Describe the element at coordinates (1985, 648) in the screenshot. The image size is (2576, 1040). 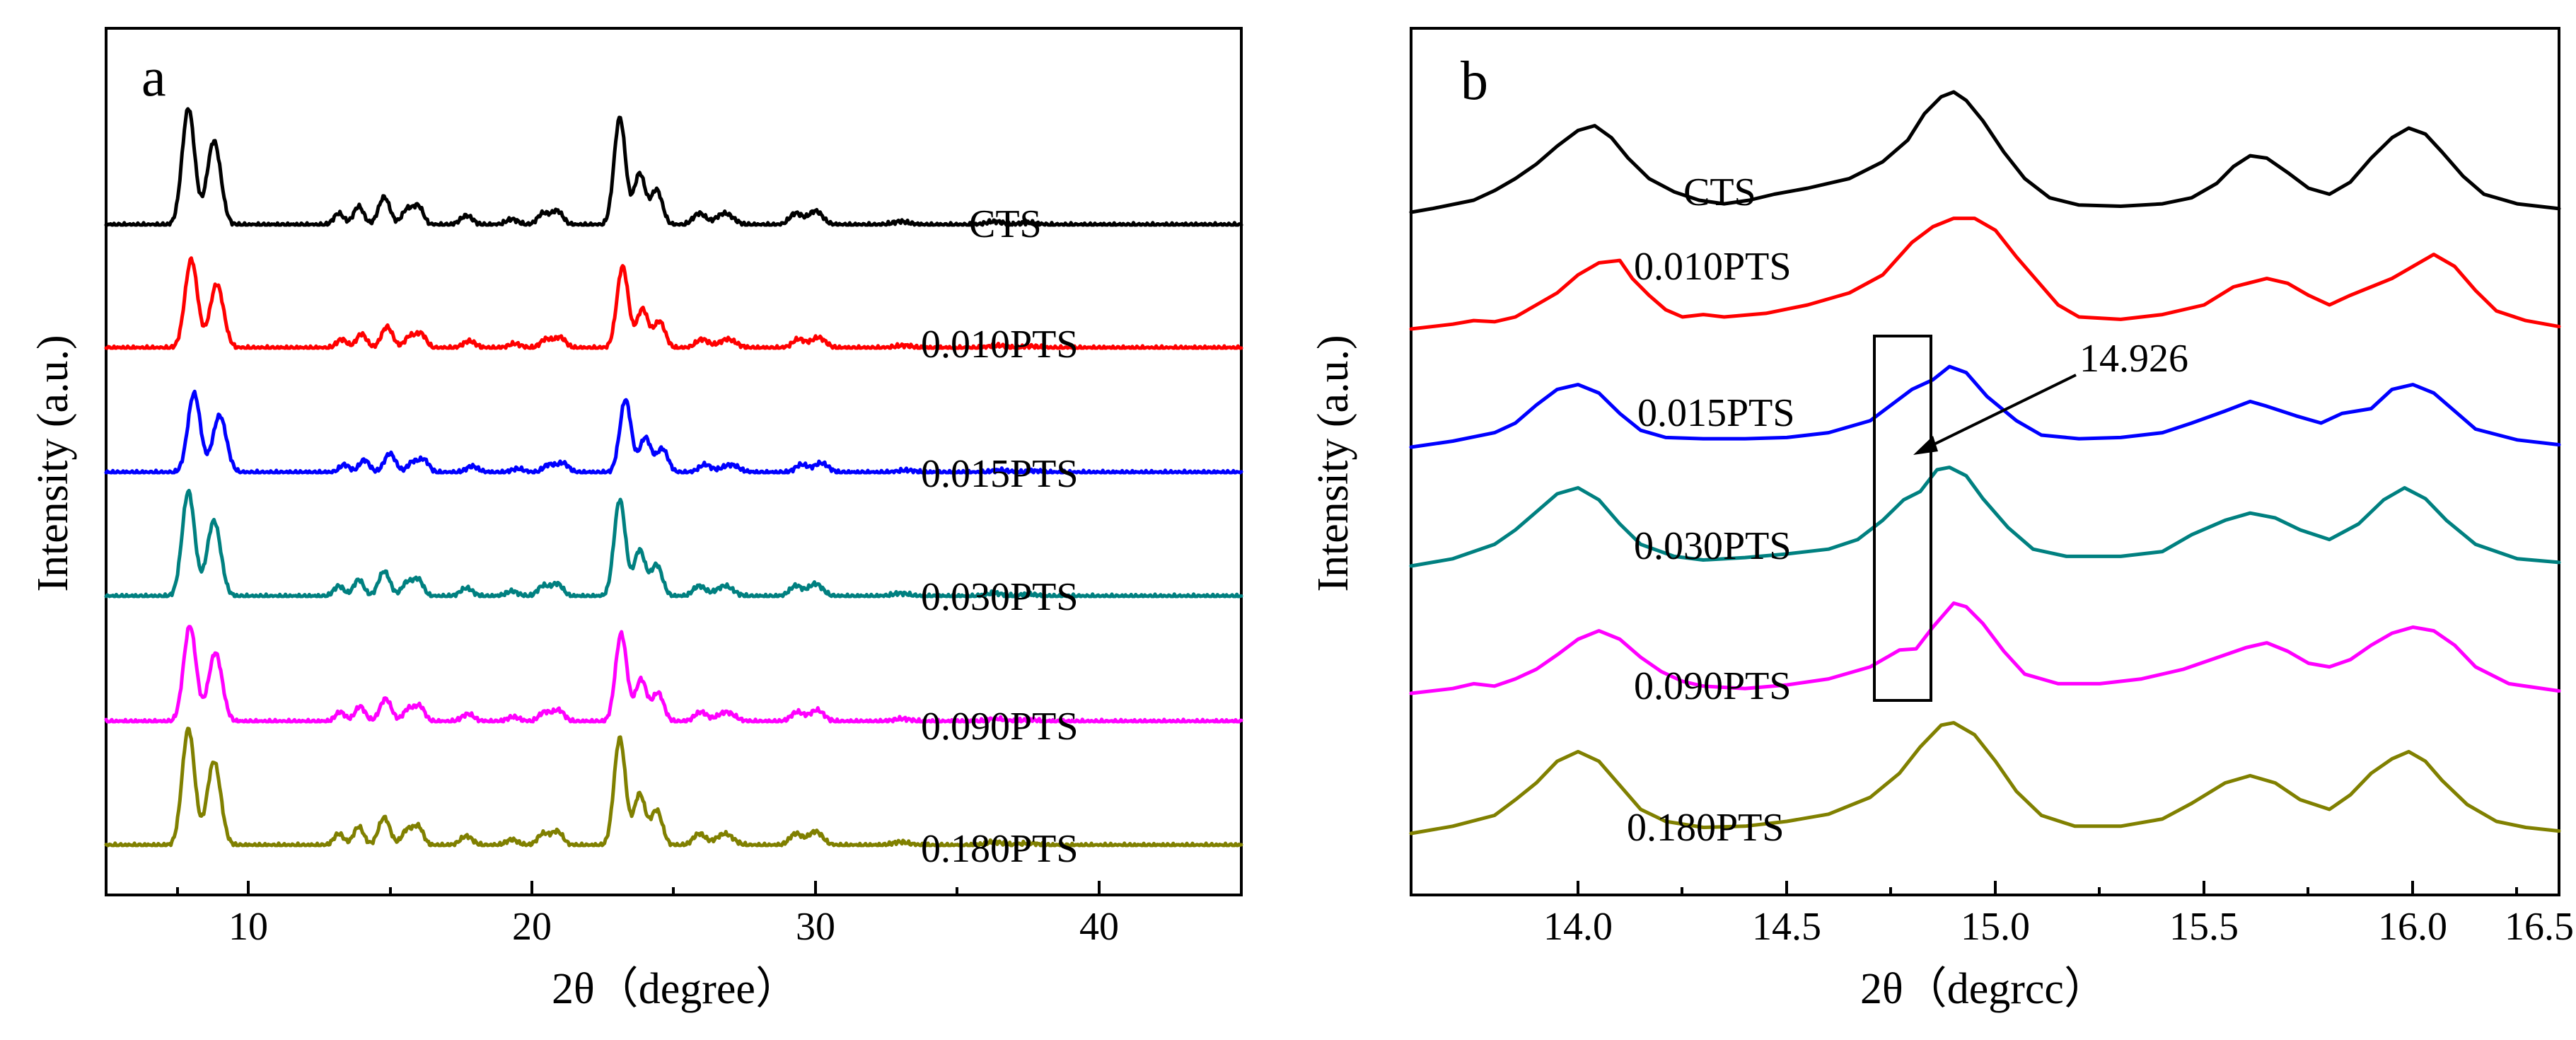
I see `panel-b-trace-0090pts` at that location.